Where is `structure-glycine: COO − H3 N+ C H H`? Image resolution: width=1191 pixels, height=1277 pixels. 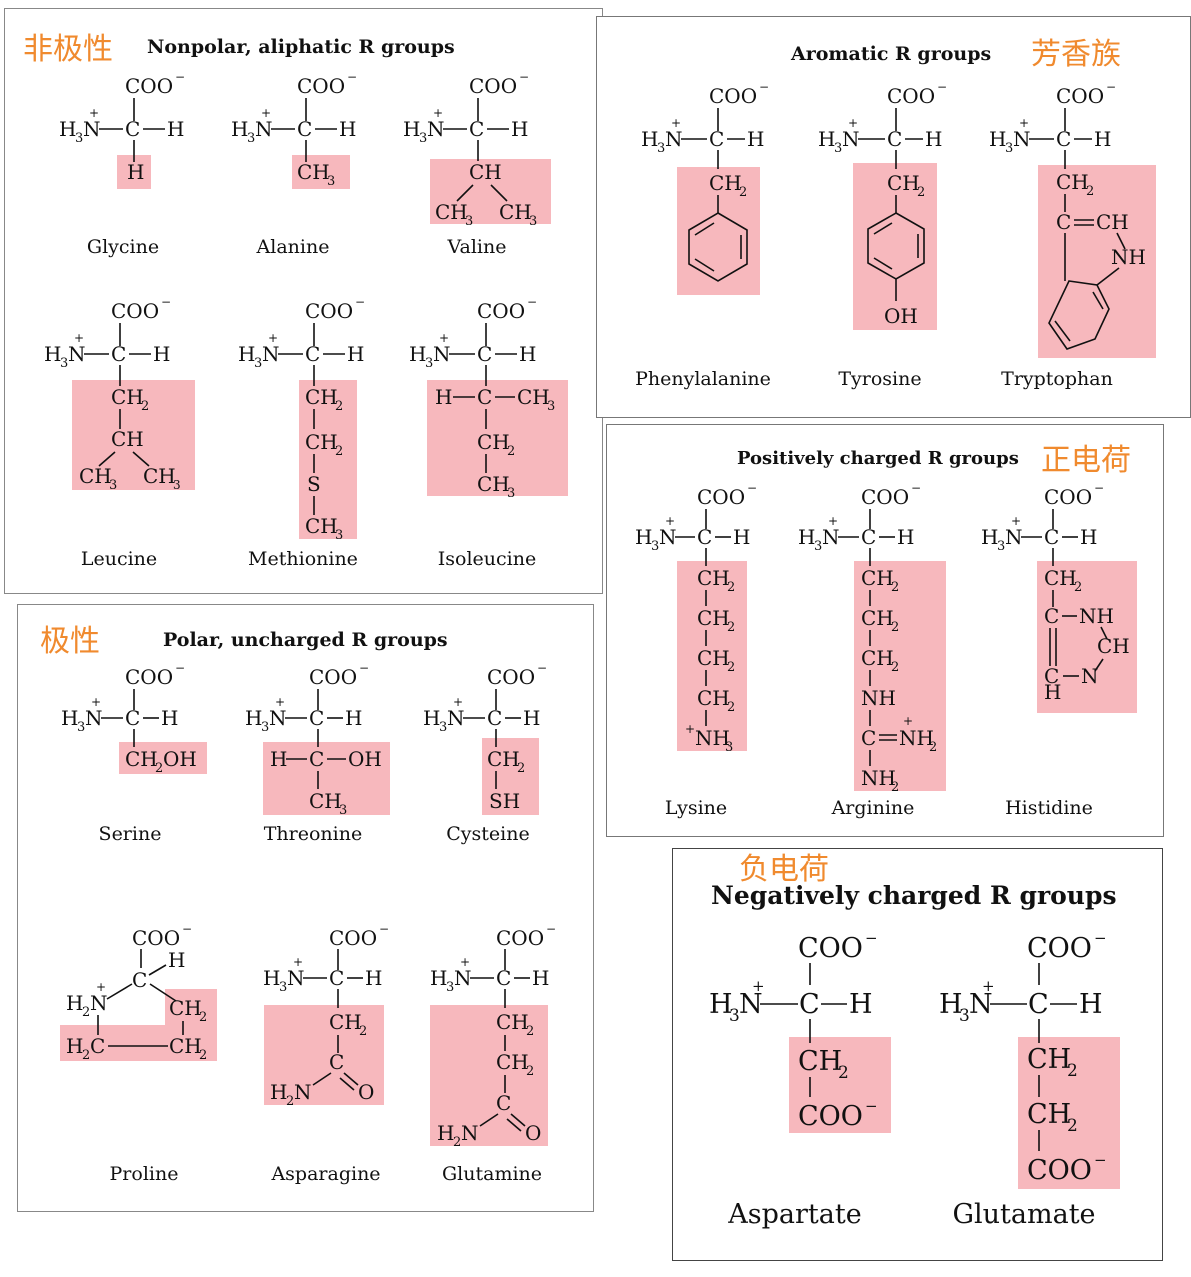
structure-glycine: COO − H3 N+ C H H is located at coordinates (122, 129).